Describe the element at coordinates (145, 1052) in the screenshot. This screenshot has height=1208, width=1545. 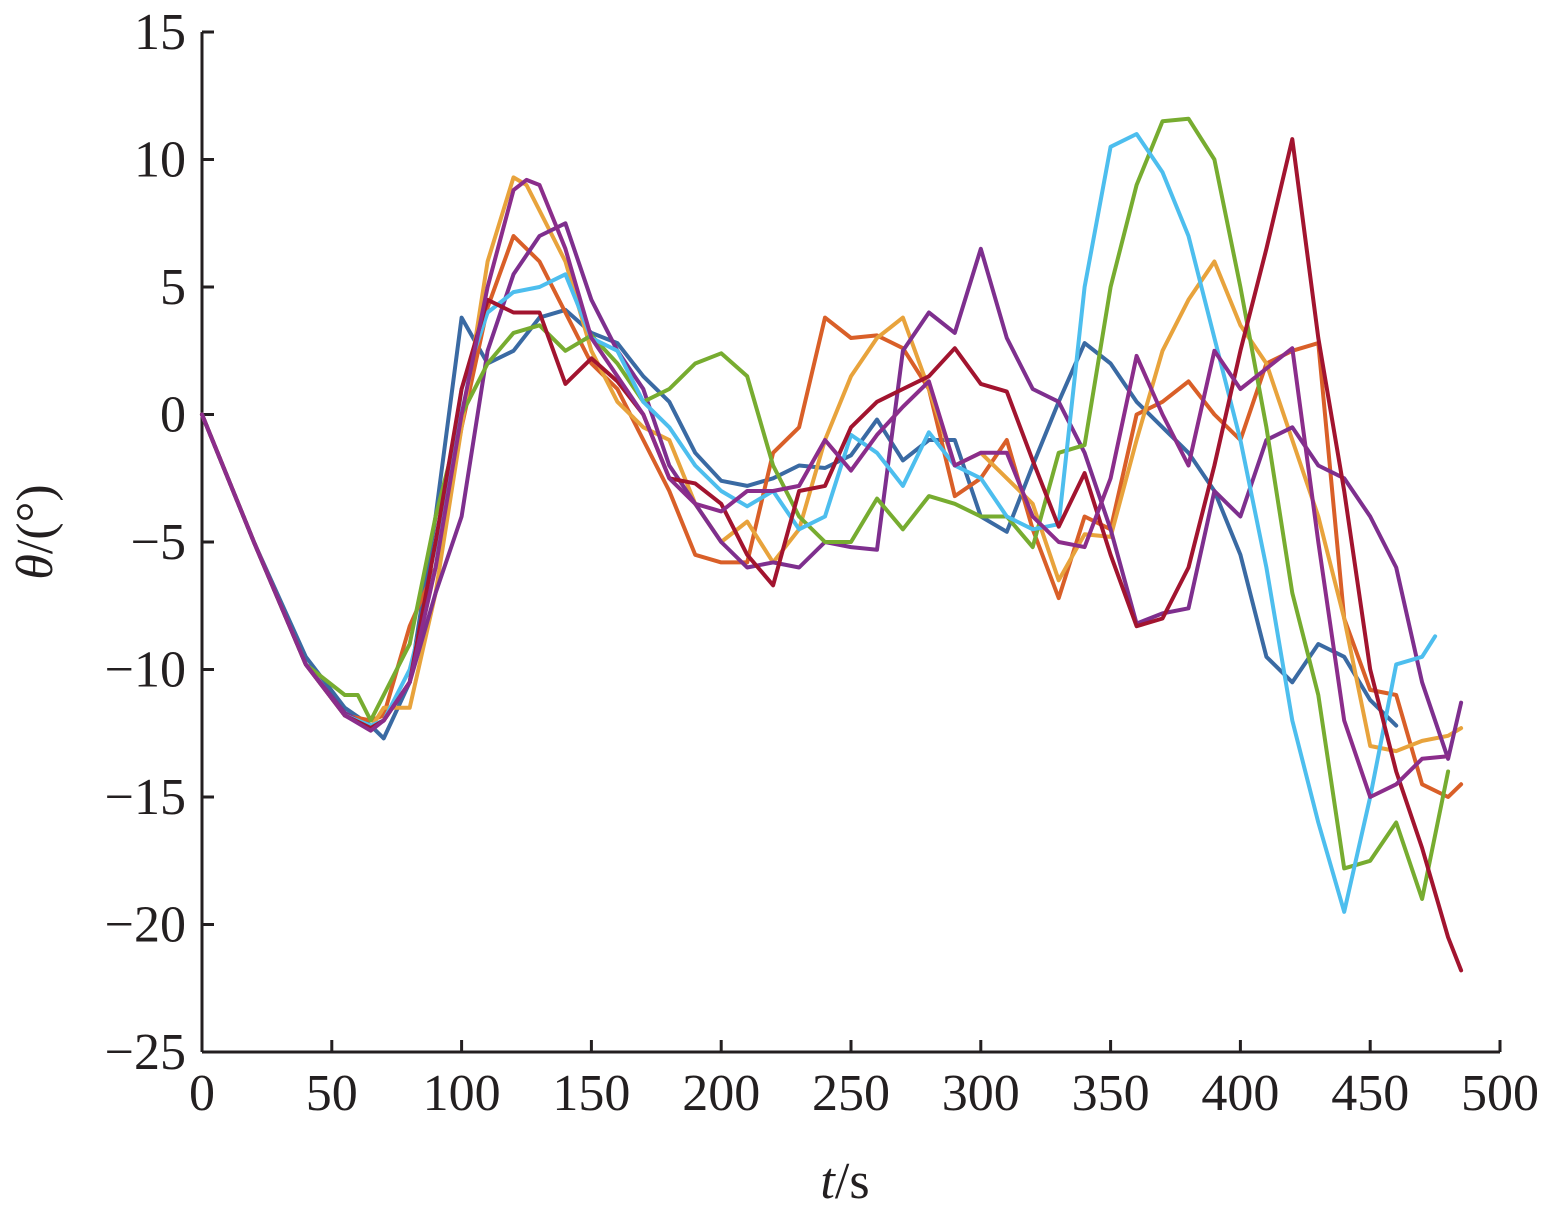
I see `y-tick-label: −25` at that location.